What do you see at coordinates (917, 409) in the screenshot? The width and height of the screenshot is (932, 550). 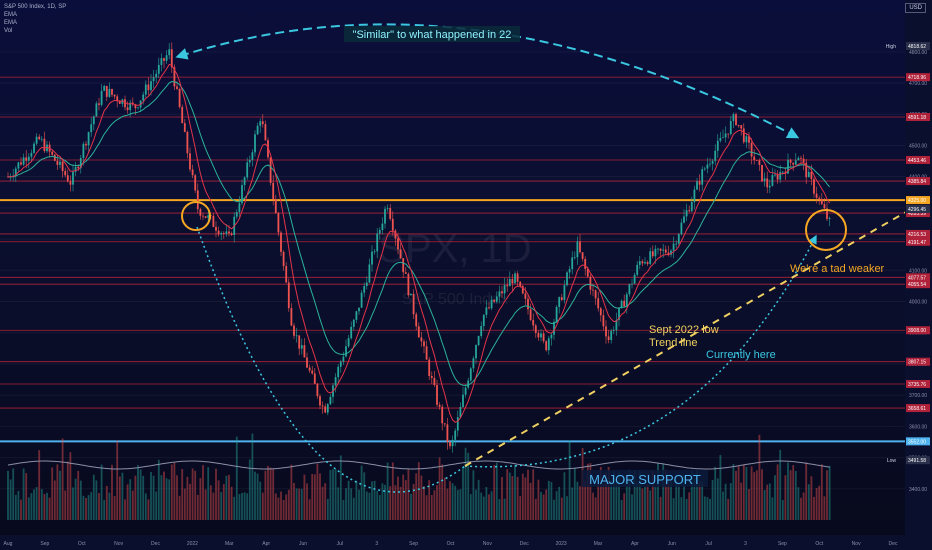 I see `level-price-label: 3658.61` at bounding box center [917, 409].